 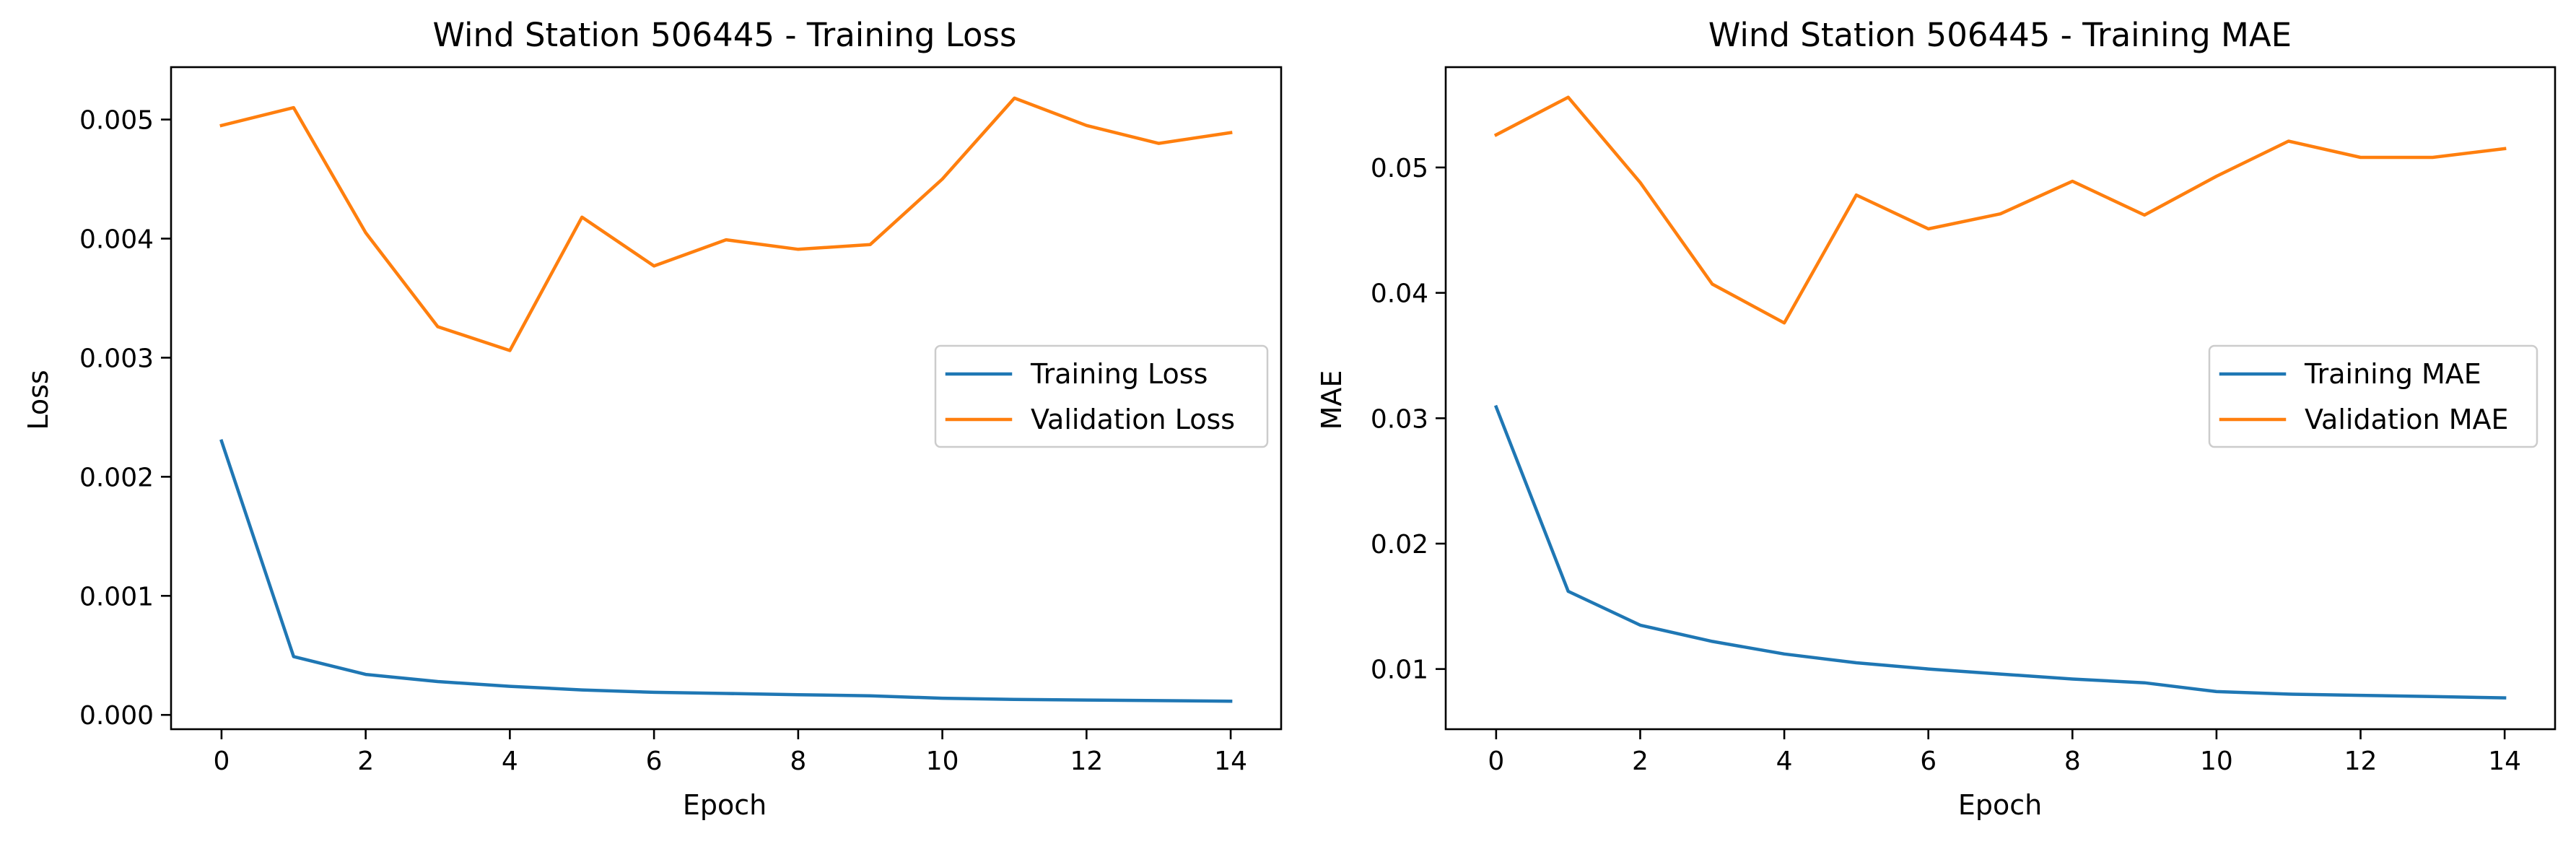 I want to click on legend: Training Loss Validation Loss, so click(x=1101, y=396).